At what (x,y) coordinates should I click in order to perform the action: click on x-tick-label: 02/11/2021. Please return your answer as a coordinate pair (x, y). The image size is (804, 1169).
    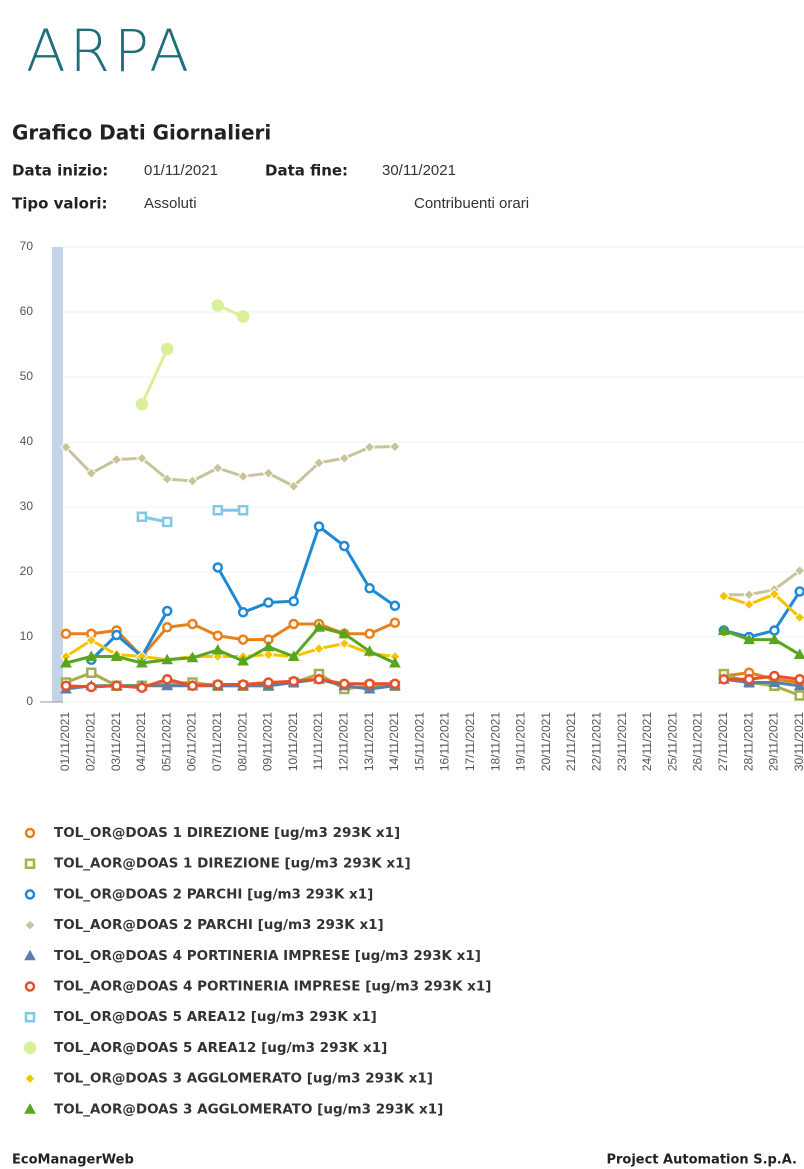
    Looking at the image, I should click on (90, 741).